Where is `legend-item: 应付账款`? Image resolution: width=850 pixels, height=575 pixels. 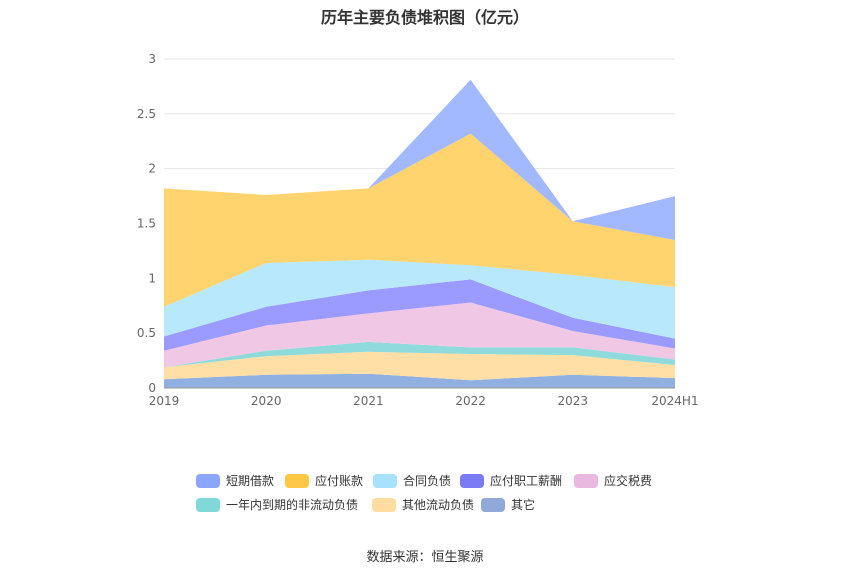 legend-item: 应付账款 is located at coordinates (324, 480).